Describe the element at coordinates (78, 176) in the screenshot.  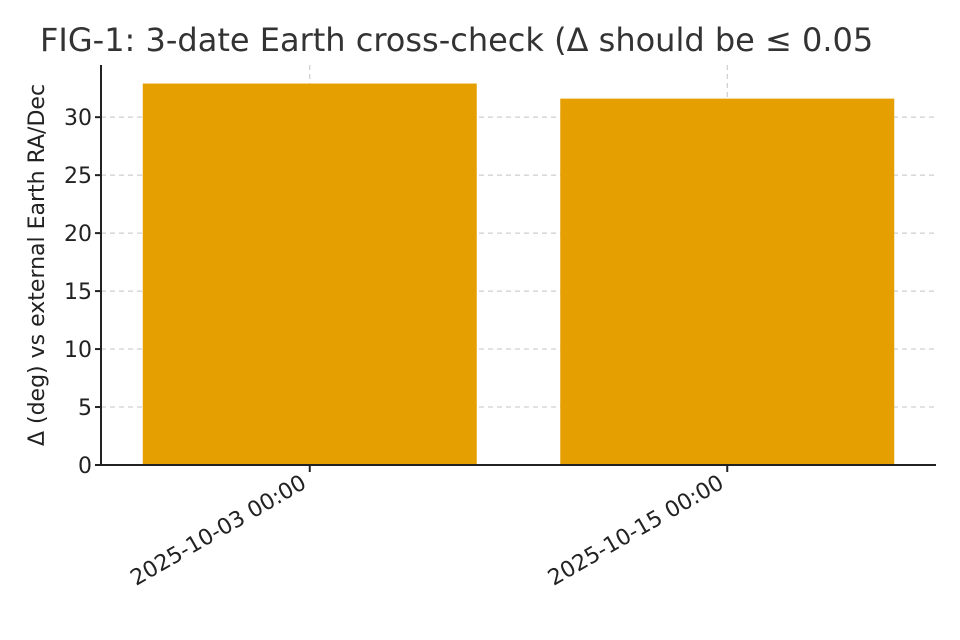
I see `y-tick-label: 25` at that location.